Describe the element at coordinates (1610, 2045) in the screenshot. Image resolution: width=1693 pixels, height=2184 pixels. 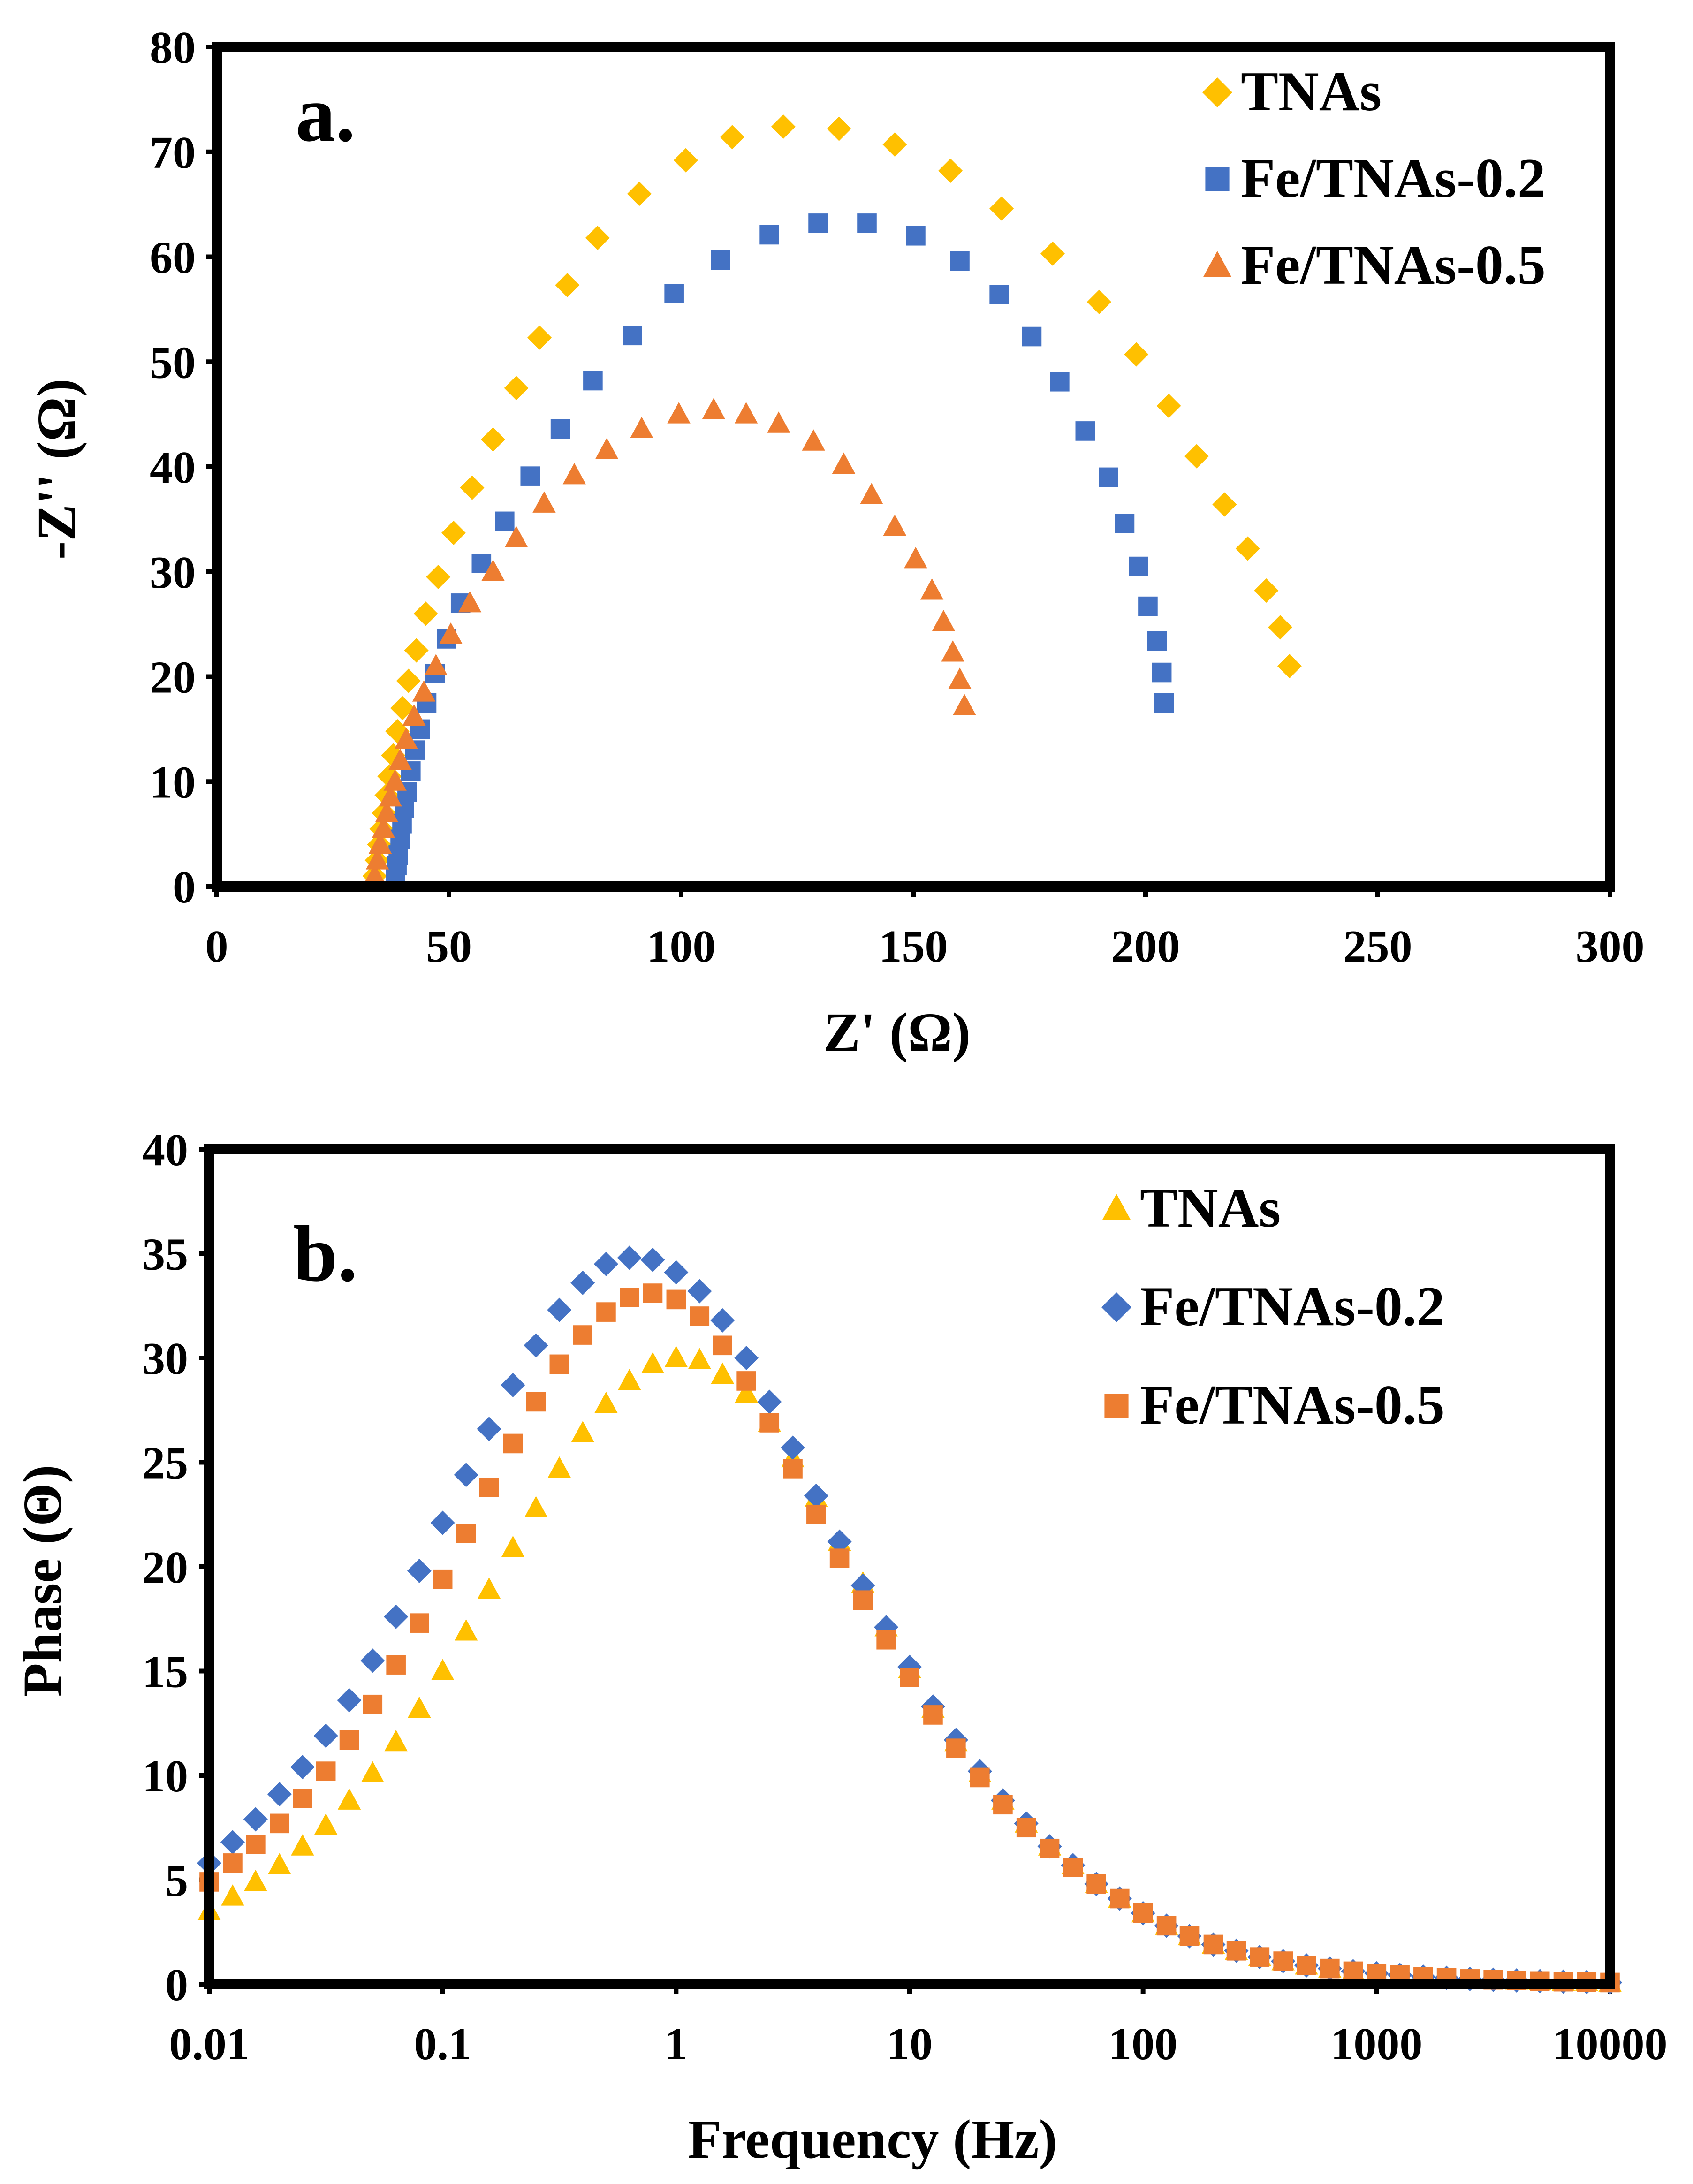
I see `panel-b-x-tick-label: 10000` at that location.